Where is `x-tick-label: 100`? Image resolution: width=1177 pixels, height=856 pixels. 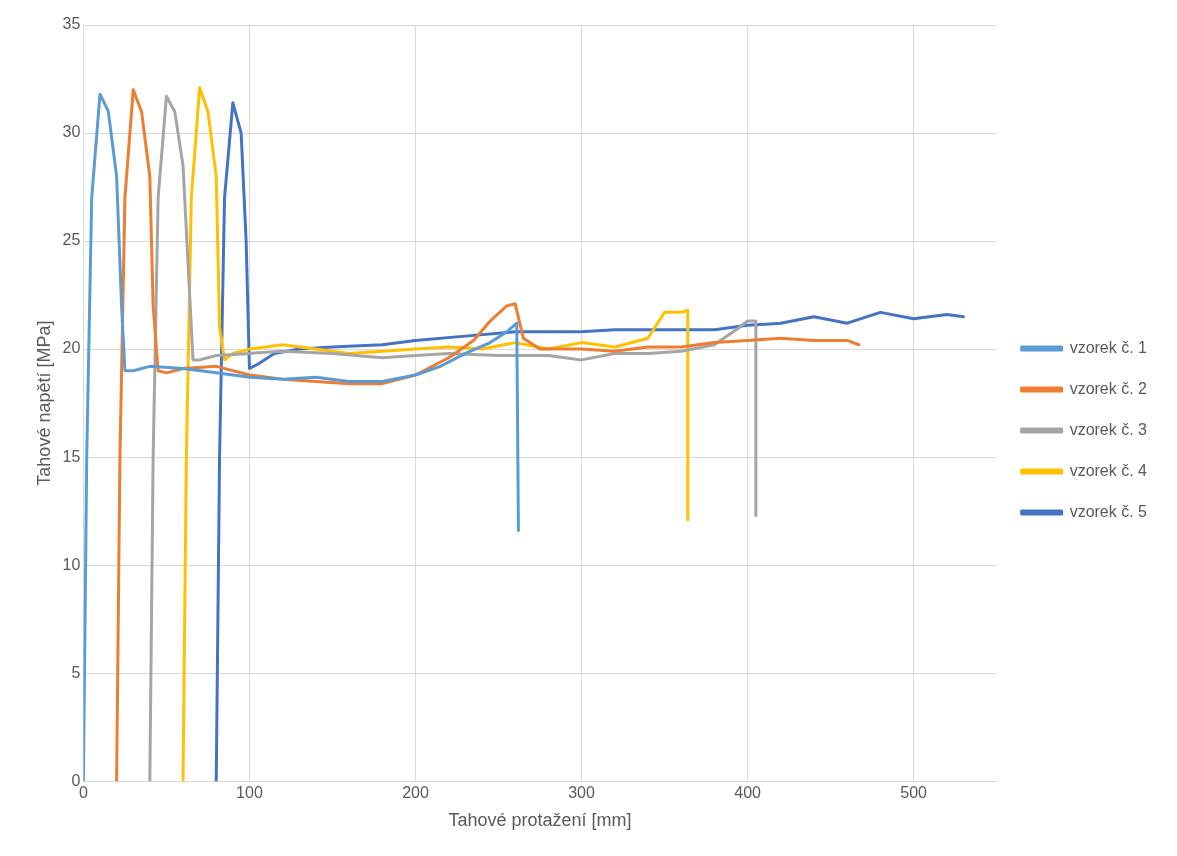 x-tick-label: 100 is located at coordinates (249, 793).